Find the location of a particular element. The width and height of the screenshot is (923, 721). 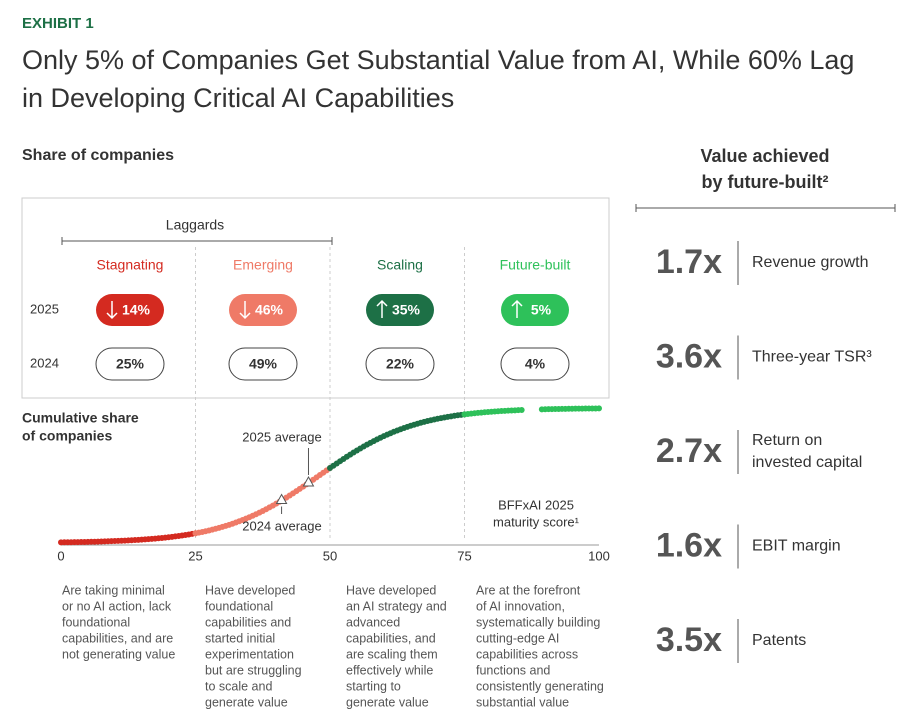

x-tick-label: 75 is located at coordinates (464, 555).